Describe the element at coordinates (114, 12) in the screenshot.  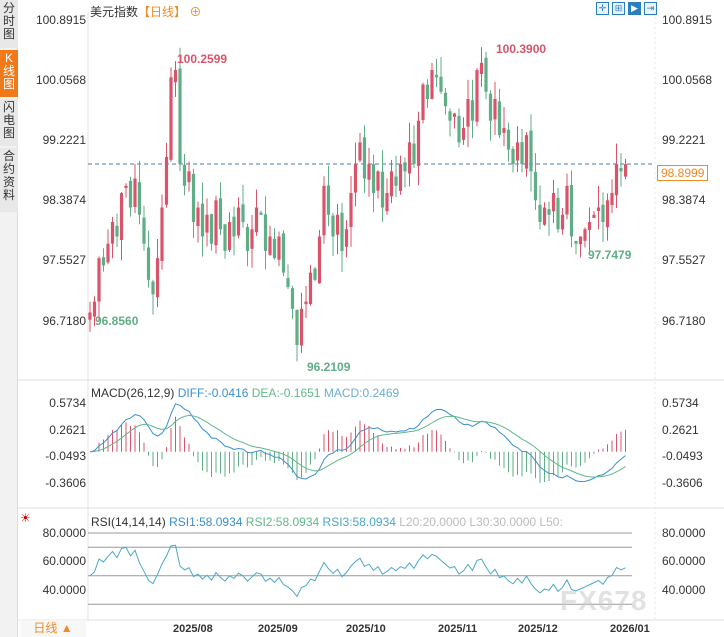
I see `instrument-name: 美元指数` at that location.